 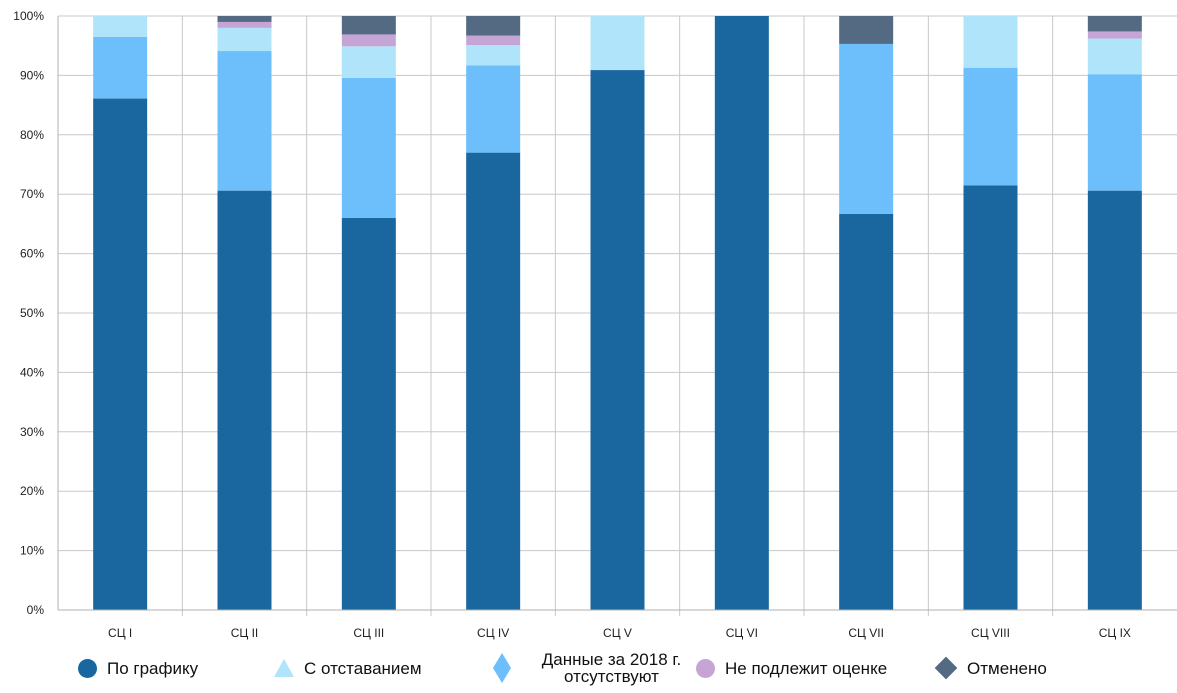 What do you see at coordinates (742, 633) in the screenshot?
I see `x-tick-label: СЦ VI` at bounding box center [742, 633].